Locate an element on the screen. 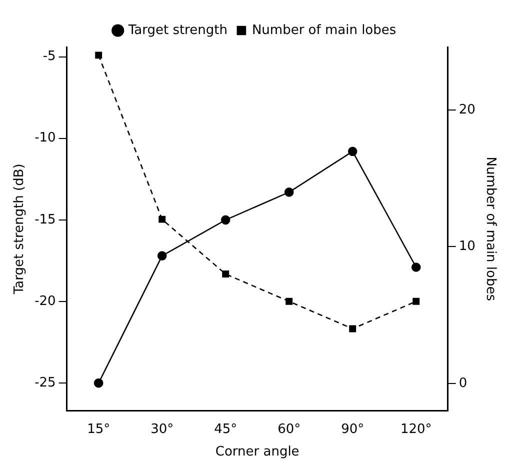  y-axis-title: Target strength (dB) is located at coordinates (20, 230).